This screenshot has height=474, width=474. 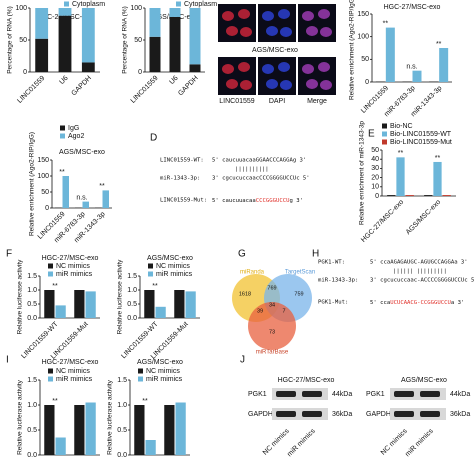 I want to click on seq-label: PGK1-WT:, so click(x=331, y=263).